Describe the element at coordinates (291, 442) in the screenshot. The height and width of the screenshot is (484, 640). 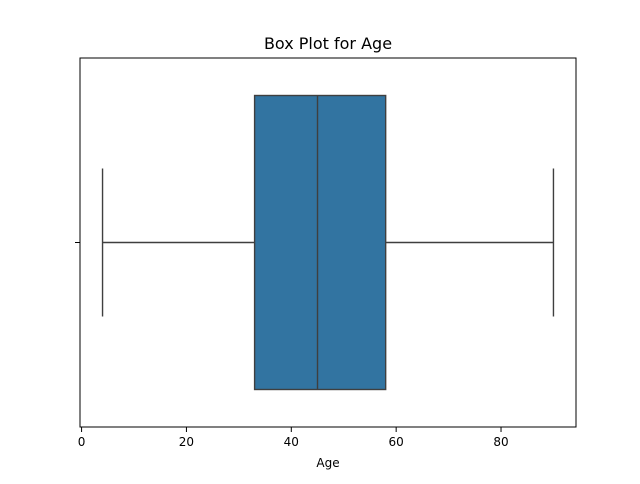
I see `x-tick-label: 40` at that location.